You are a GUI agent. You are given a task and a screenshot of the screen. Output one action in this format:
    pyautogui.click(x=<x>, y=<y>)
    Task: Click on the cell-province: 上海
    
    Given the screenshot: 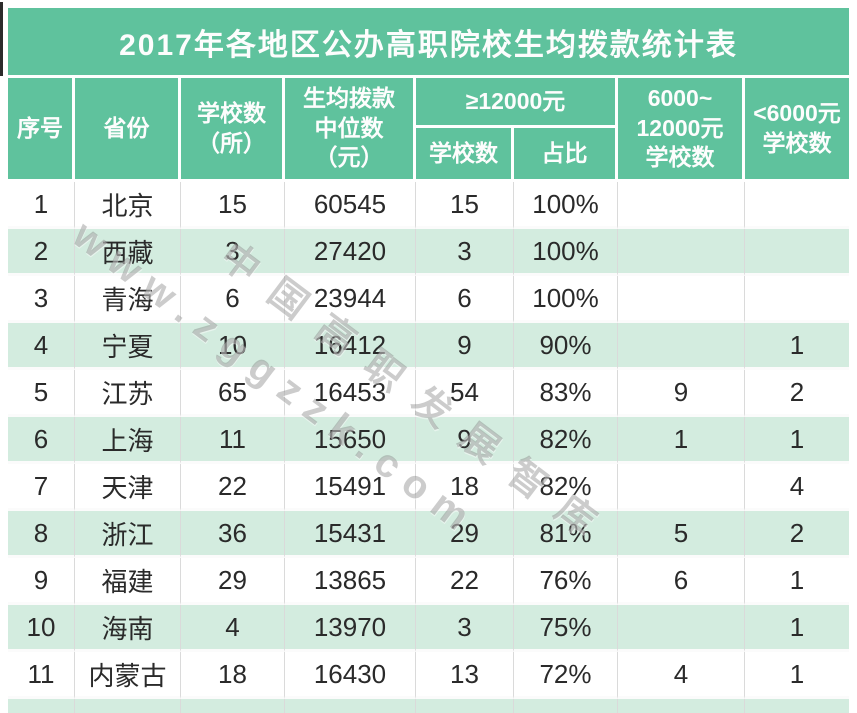 What is the action you would take?
    pyautogui.click(x=128, y=440)
    